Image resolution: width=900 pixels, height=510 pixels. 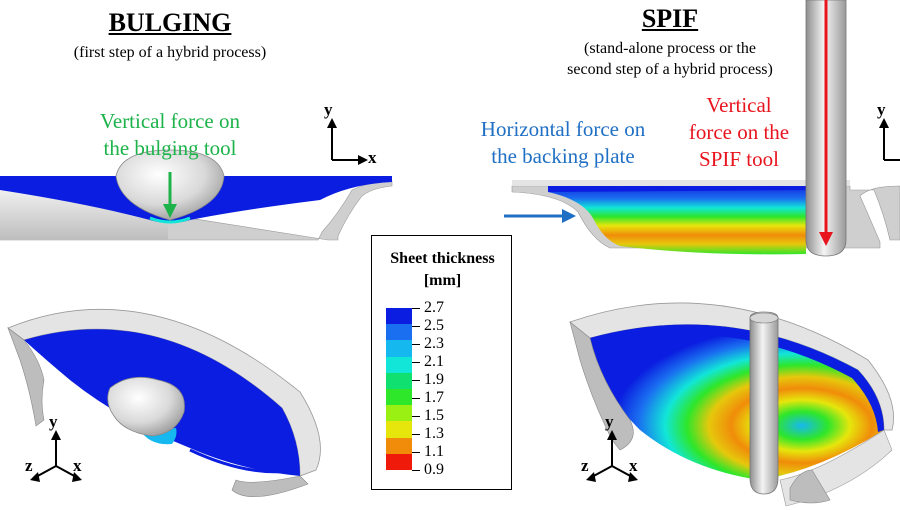 What do you see at coordinates (347, 141) in the screenshot?
I see `axis-triad-xy-left` at bounding box center [347, 141].